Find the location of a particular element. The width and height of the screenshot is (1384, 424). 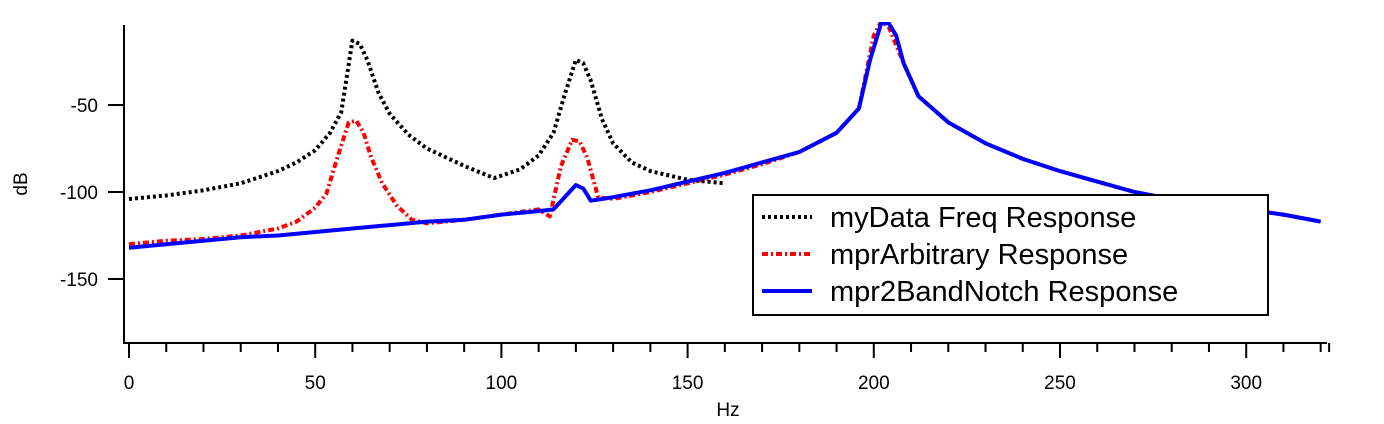

legend-label-mprarbitrary: mprArbitrary Response is located at coordinates (979, 255).